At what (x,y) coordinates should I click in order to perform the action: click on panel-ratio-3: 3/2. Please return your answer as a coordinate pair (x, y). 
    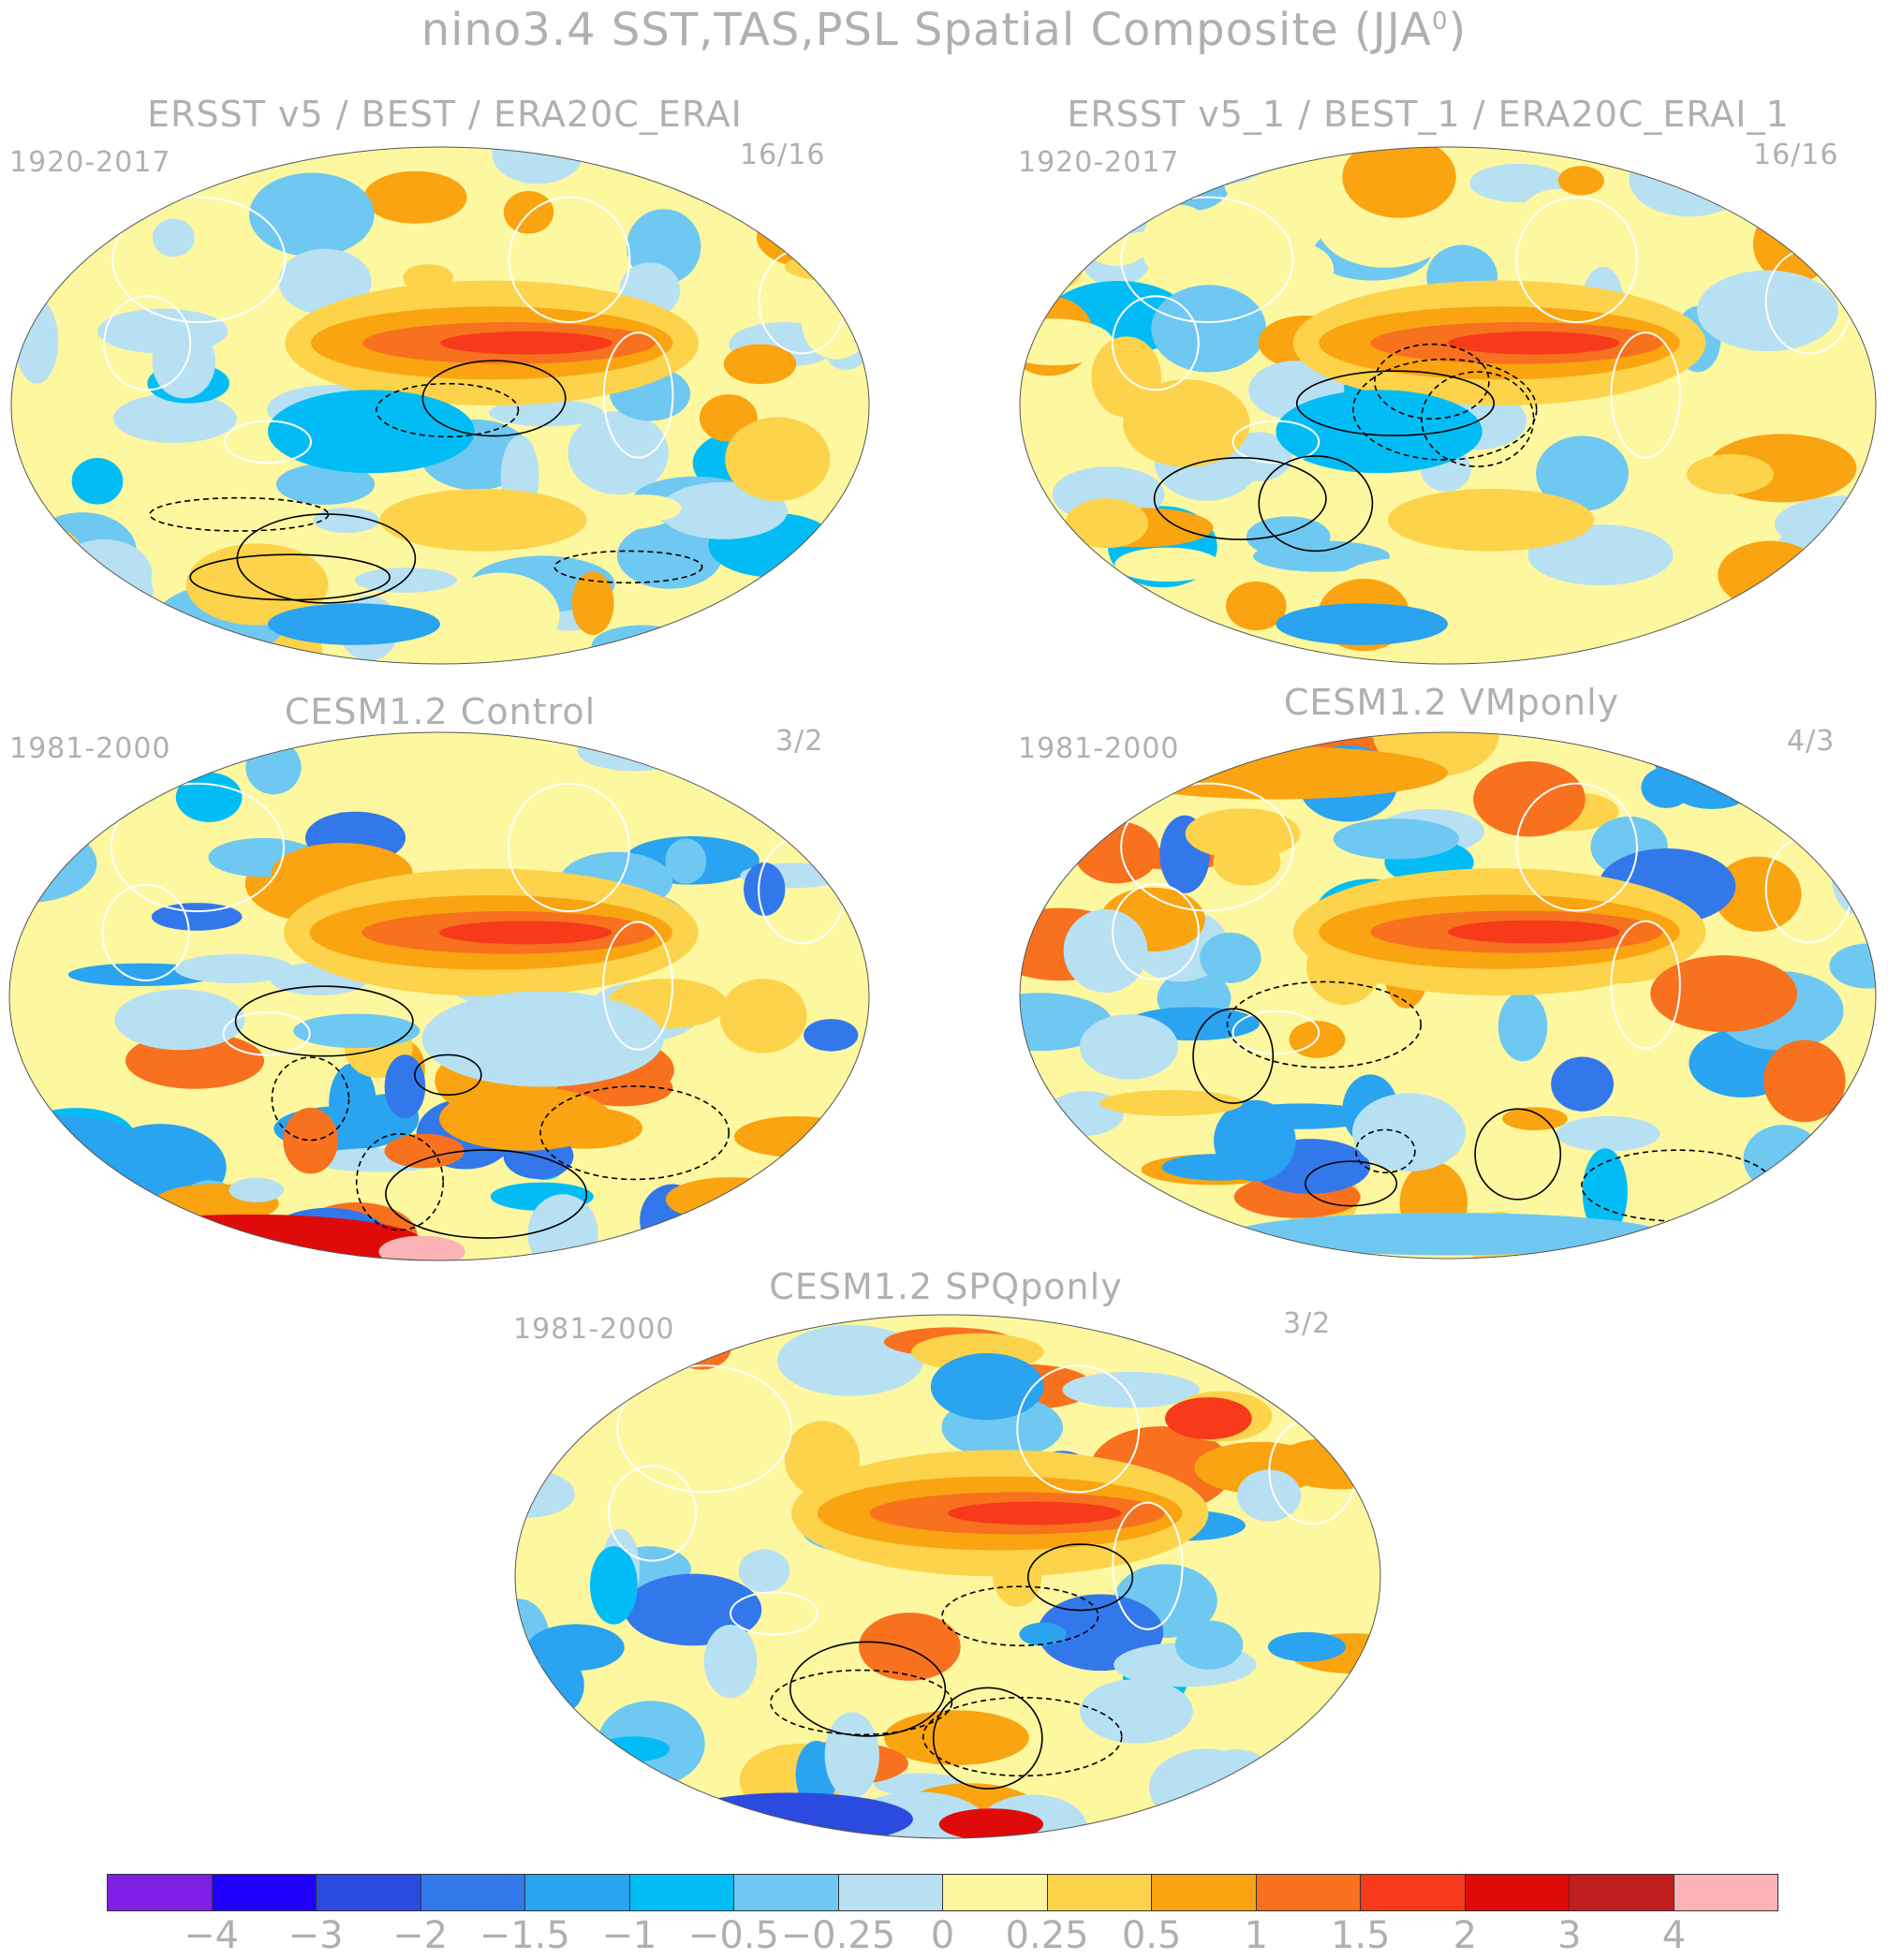
    Looking at the image, I should click on (799, 741).